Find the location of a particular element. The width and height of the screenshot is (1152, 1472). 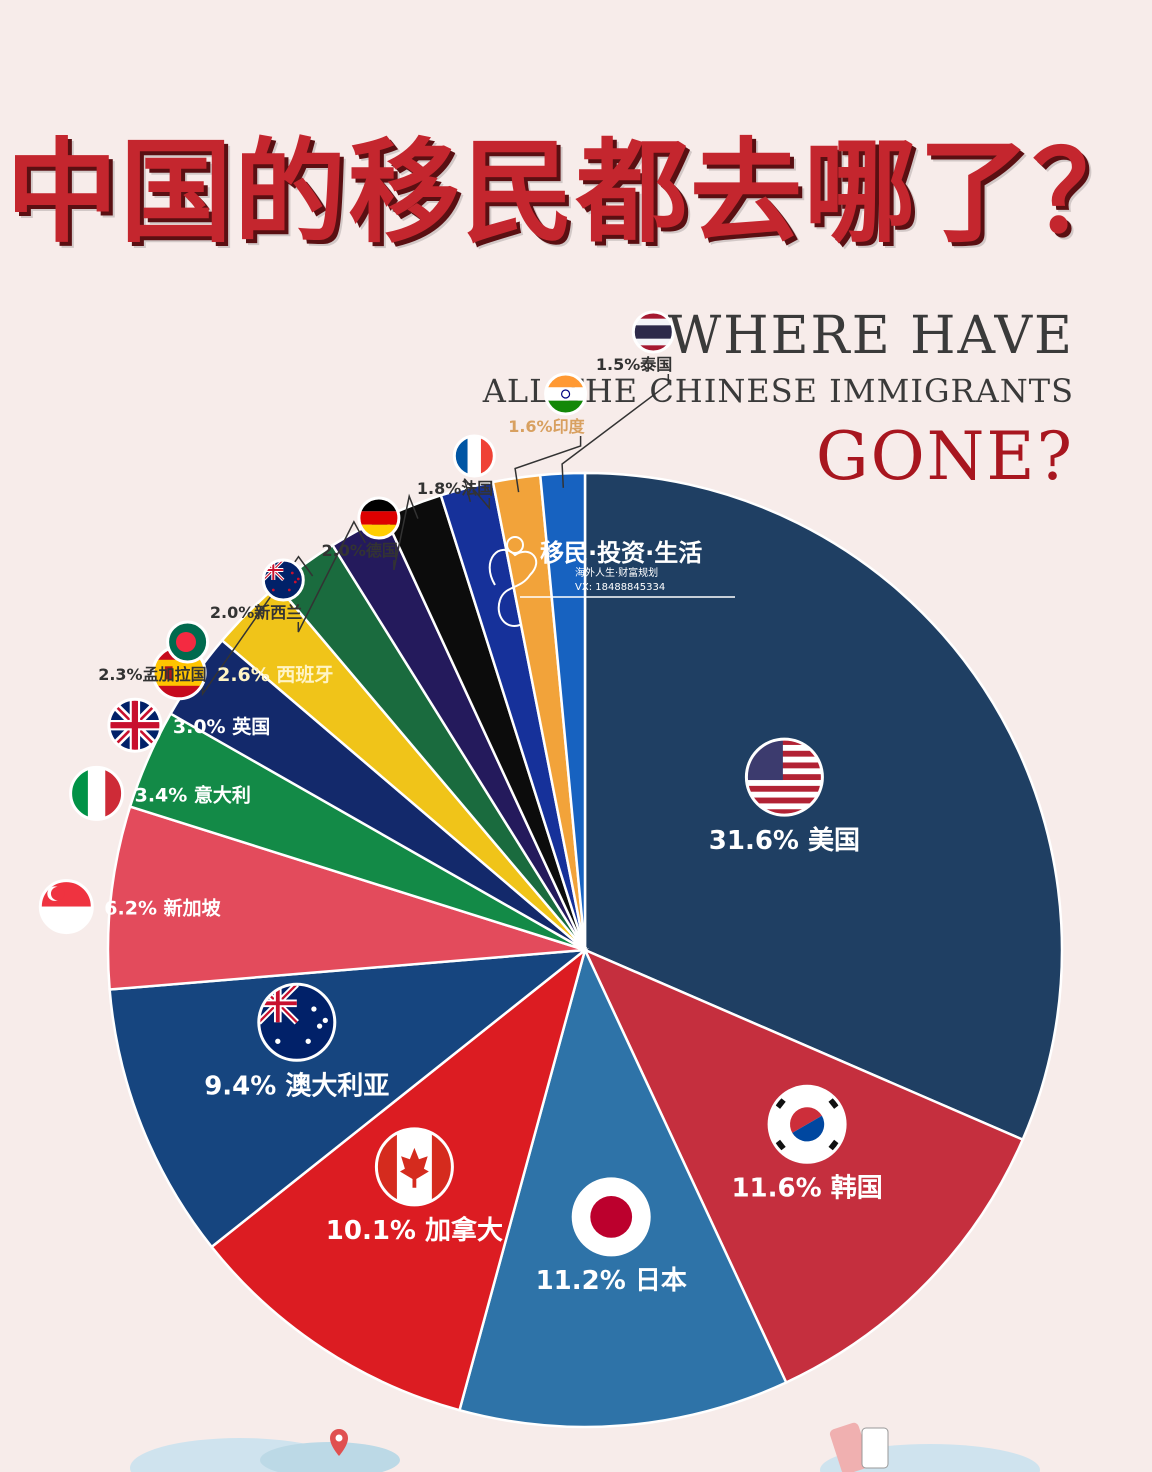

bangladesh-flag-icon is located at coordinates (188, 642).